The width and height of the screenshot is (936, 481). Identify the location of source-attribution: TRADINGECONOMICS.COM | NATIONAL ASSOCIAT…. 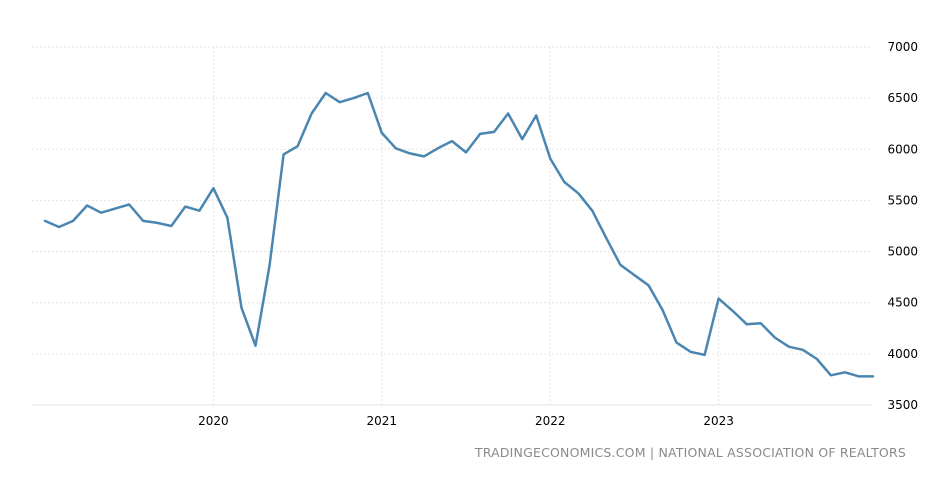
(690, 452).